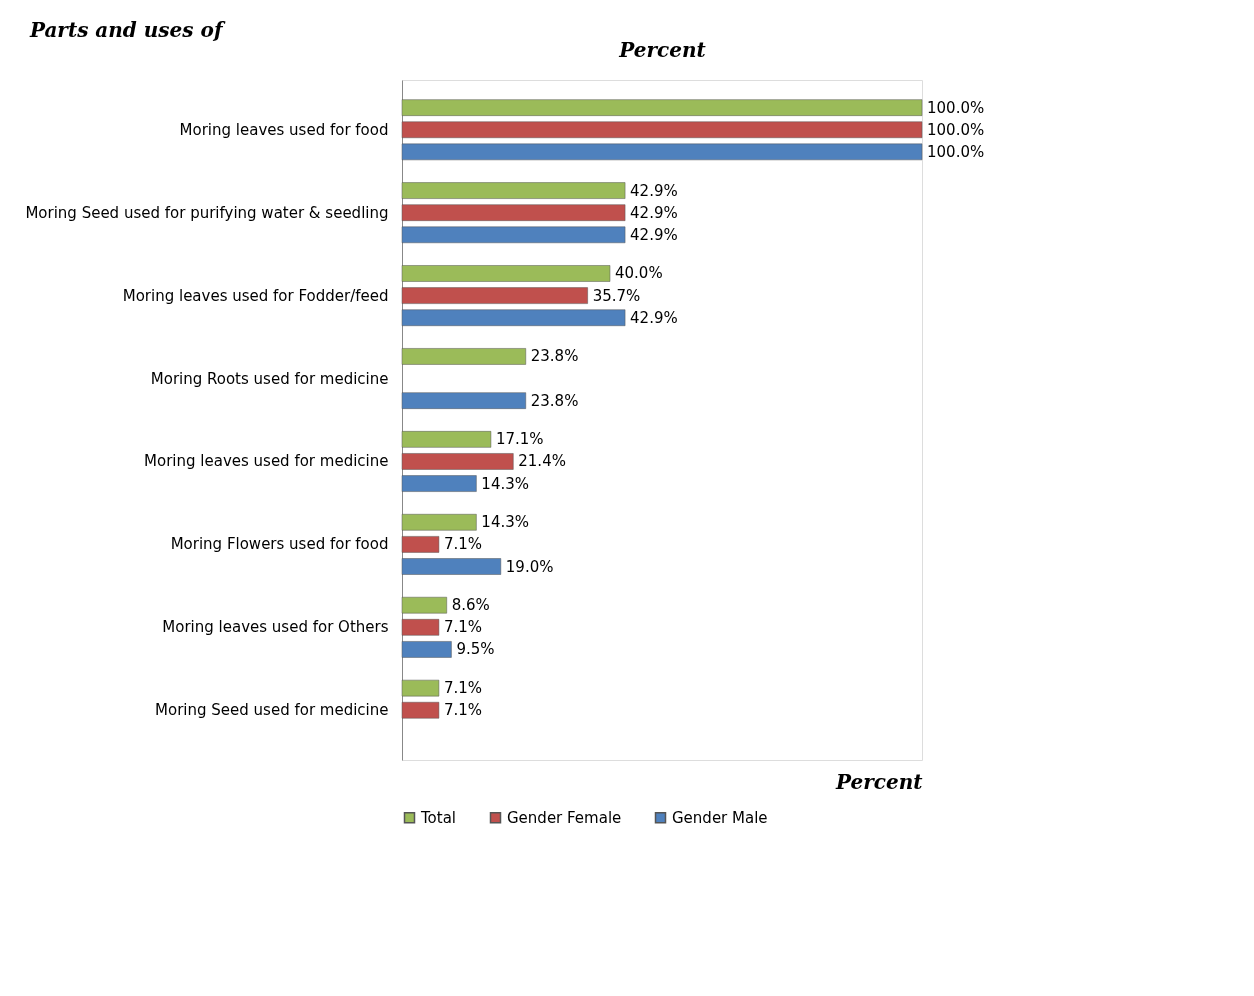 The height and width of the screenshot is (996, 1254). What do you see at coordinates (662, 49) in the screenshot?
I see `x2-axis-title: Percent` at bounding box center [662, 49].